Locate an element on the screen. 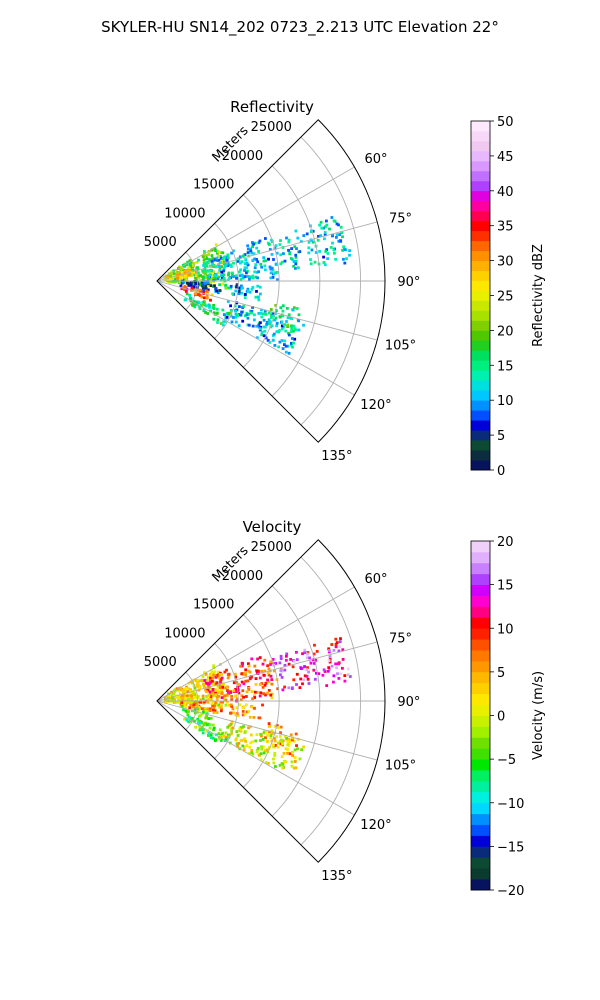 This screenshot has width=600, height=1000. azimuth-tick-label: 60° is located at coordinates (375, 579).